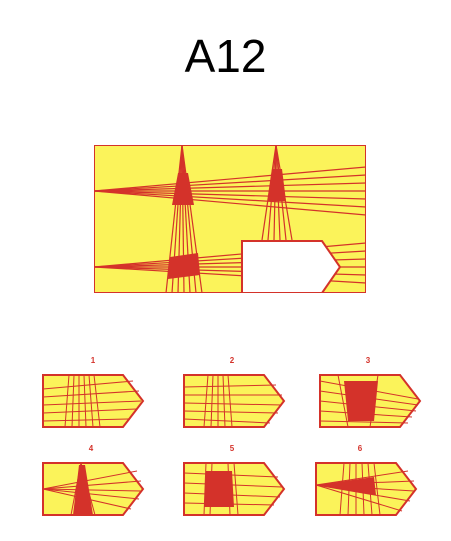 This screenshot has height=541, width=451. What do you see at coordinates (93, 360) in the screenshot?
I see `option-1-label: 1` at bounding box center [93, 360].